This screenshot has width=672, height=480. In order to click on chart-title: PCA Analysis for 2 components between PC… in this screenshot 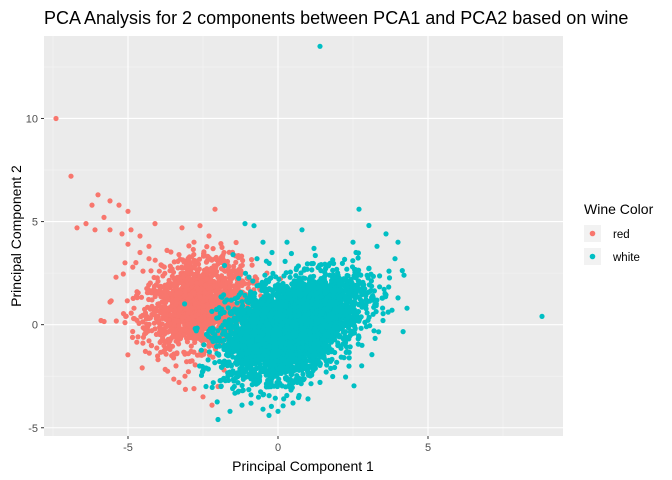, I will do `click(336, 18)`.